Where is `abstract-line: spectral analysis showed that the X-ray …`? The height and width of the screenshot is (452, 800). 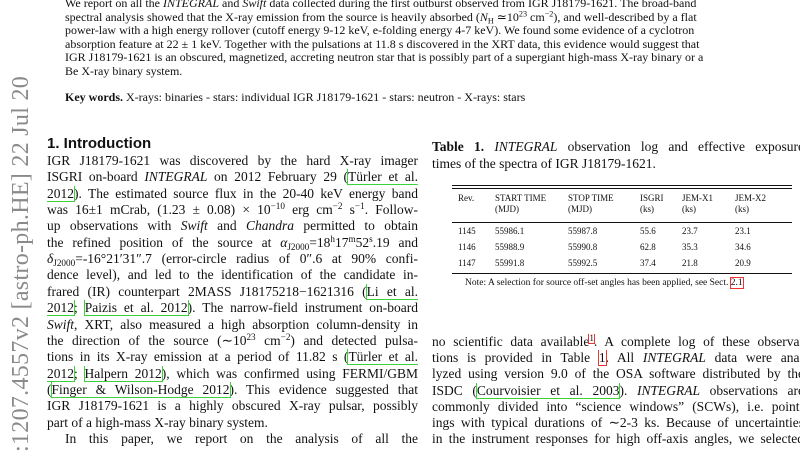
abstract-line: spectral analysis showed that the X-ray … is located at coordinates (381, 17).